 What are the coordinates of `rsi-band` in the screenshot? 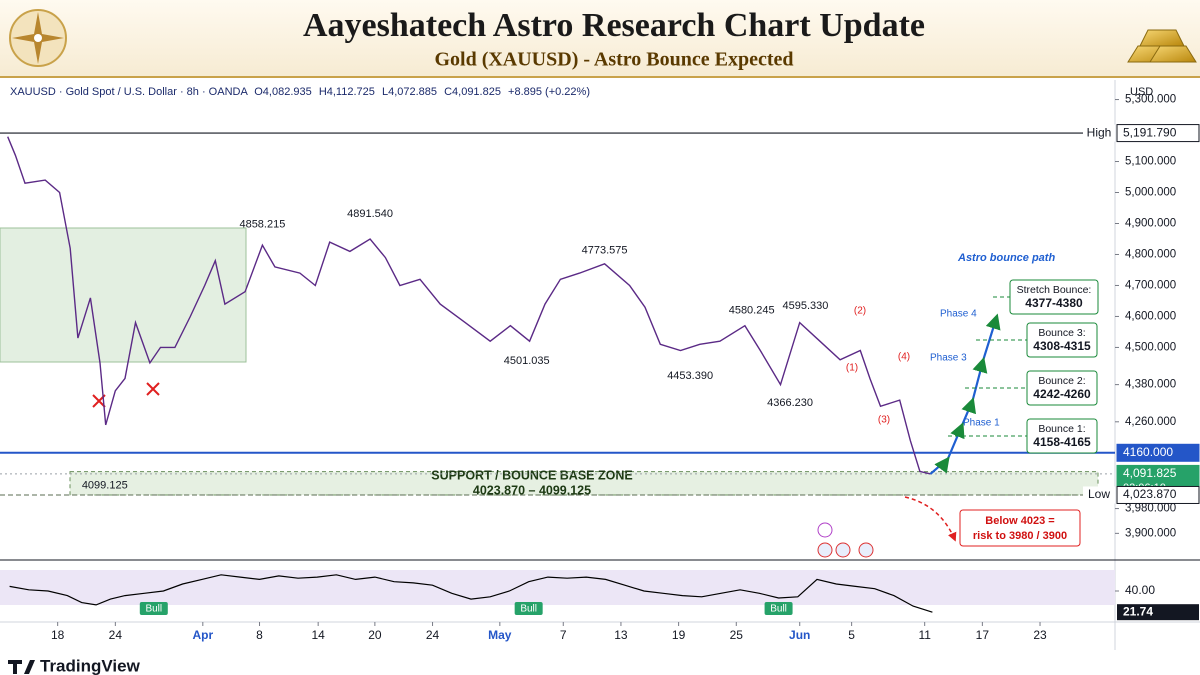 It's located at (557, 587).